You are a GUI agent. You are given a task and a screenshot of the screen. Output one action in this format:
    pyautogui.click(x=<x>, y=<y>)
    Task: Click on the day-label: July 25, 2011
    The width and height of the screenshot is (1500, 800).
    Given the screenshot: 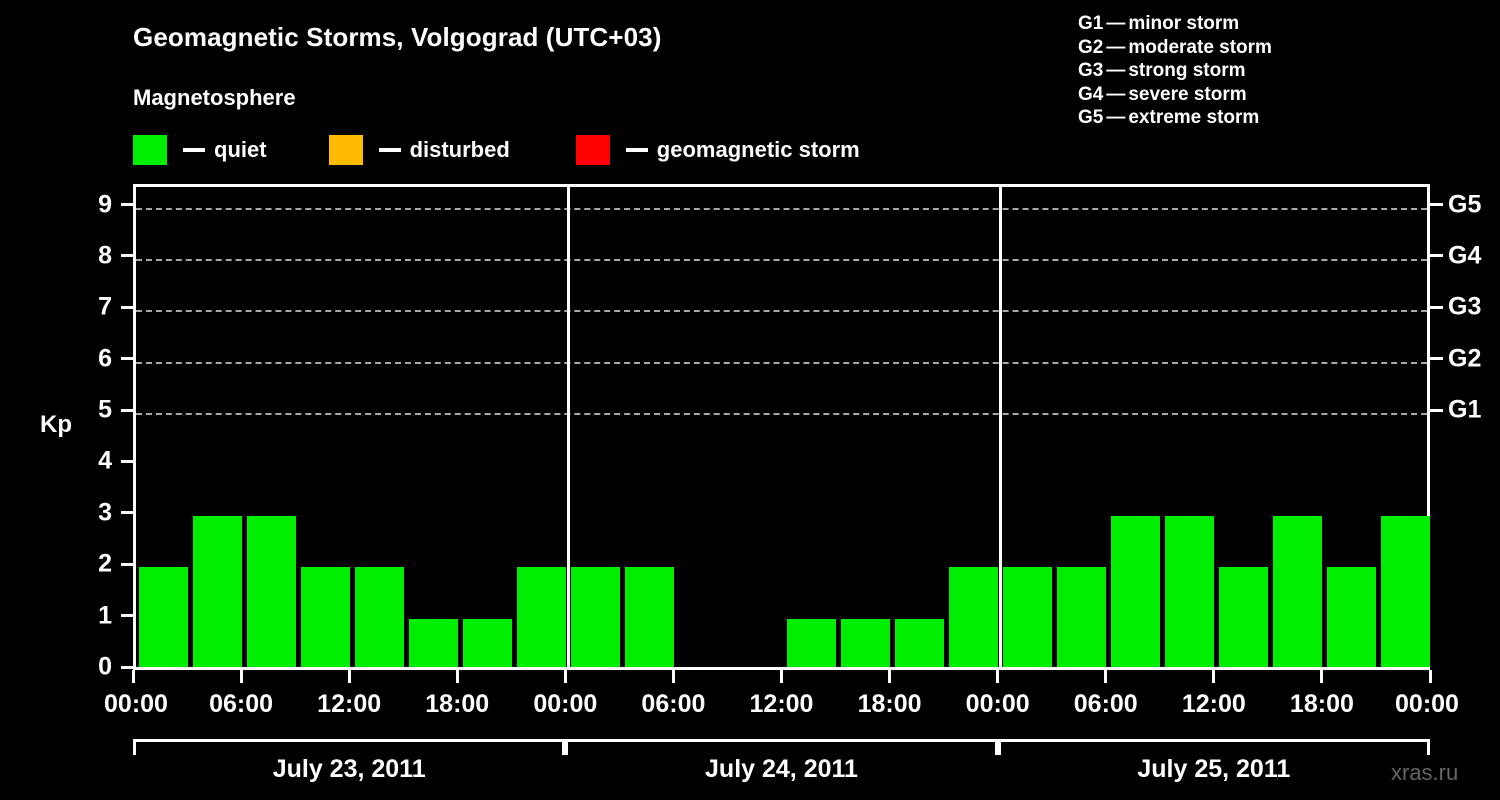 What is the action you would take?
    pyautogui.click(x=1214, y=769)
    